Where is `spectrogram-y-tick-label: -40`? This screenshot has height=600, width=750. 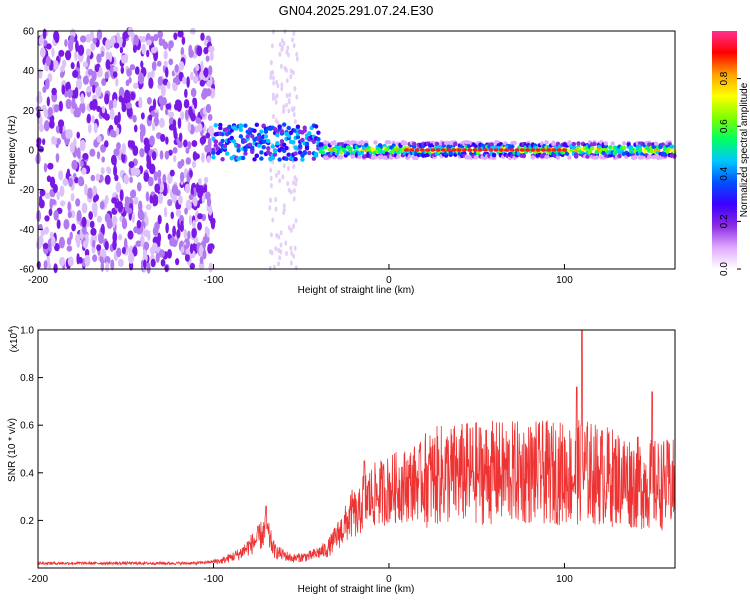 spectrogram-y-tick-label: -40 is located at coordinates (27, 230).